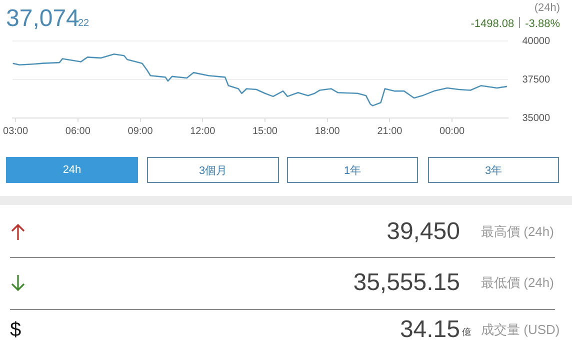 The image size is (572, 354). I want to click on x-tick-label: 12:00, so click(203, 131).